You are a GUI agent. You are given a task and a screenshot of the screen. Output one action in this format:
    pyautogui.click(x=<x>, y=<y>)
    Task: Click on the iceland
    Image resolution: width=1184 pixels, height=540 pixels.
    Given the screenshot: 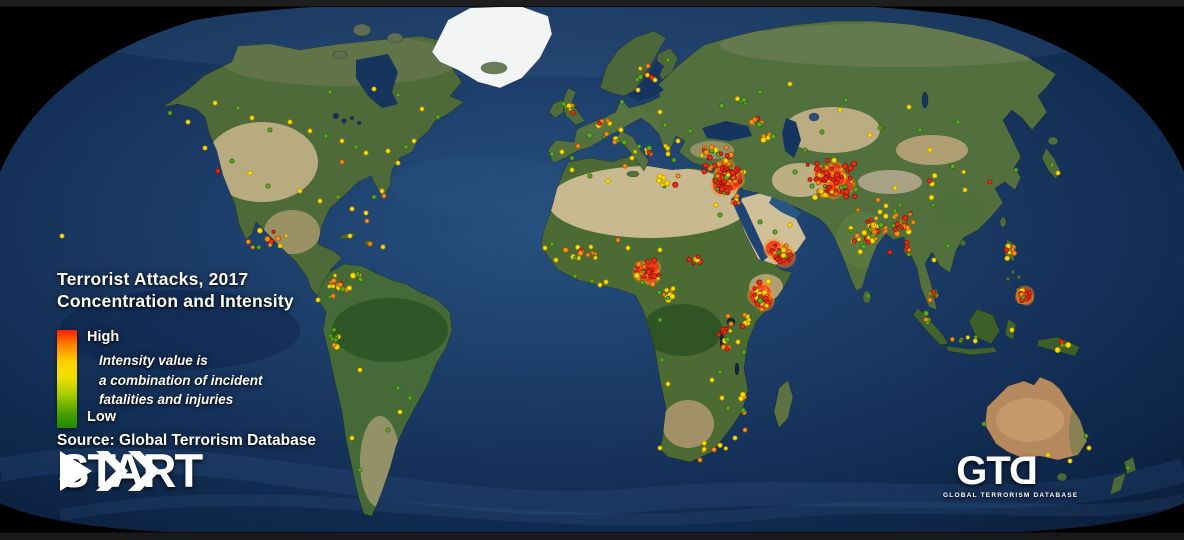 What is the action you would take?
    pyautogui.click(x=494, y=68)
    